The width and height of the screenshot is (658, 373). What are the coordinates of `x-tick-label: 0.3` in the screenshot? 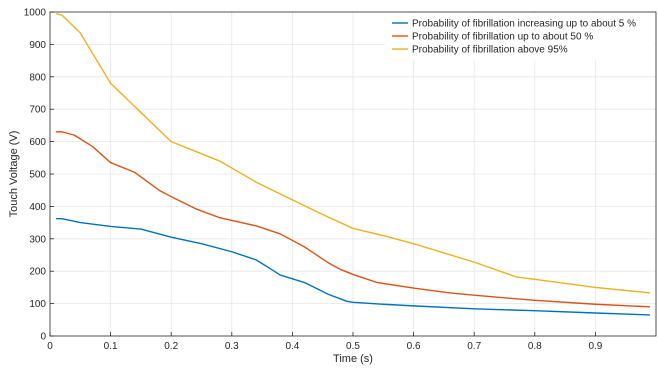 It's located at (232, 346).